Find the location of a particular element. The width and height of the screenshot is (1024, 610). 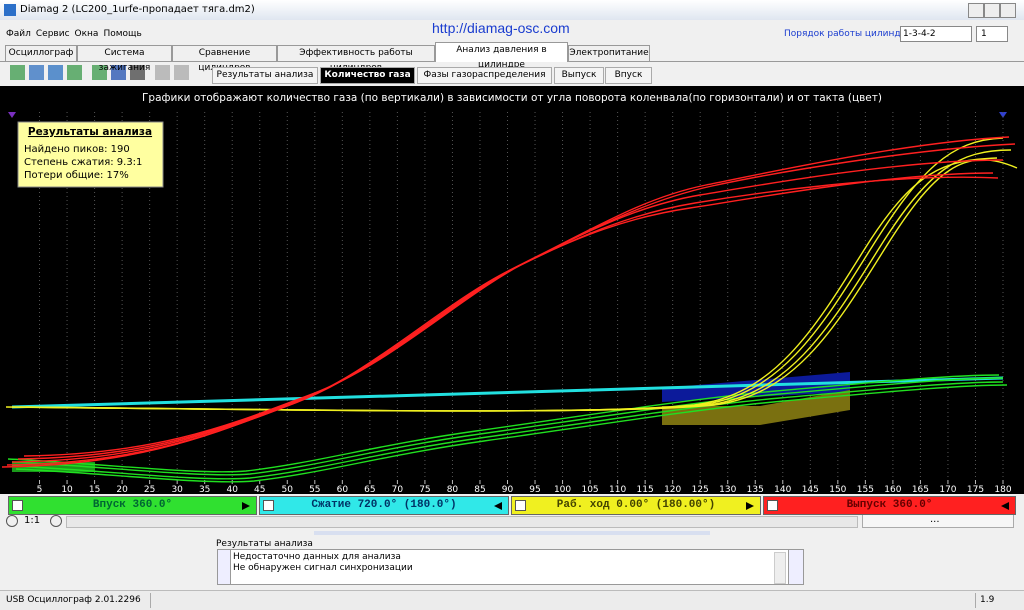

x-tick-label: 20 is located at coordinates (122, 489).